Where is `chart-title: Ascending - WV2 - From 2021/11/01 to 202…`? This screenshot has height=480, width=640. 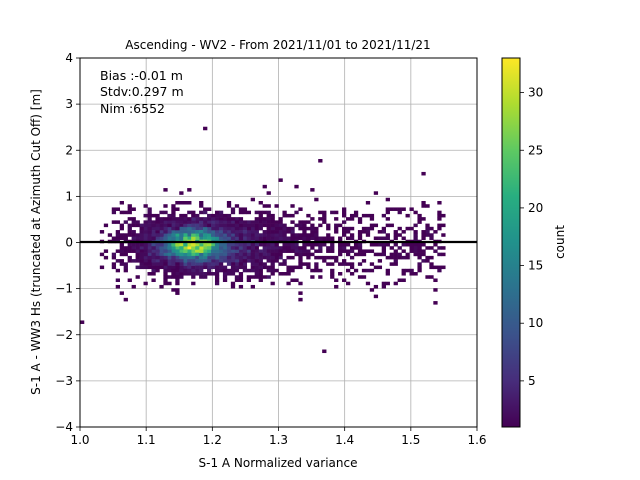 chart-title: Ascending - WV2 - From 2021/11/01 to 202… is located at coordinates (277, 45).